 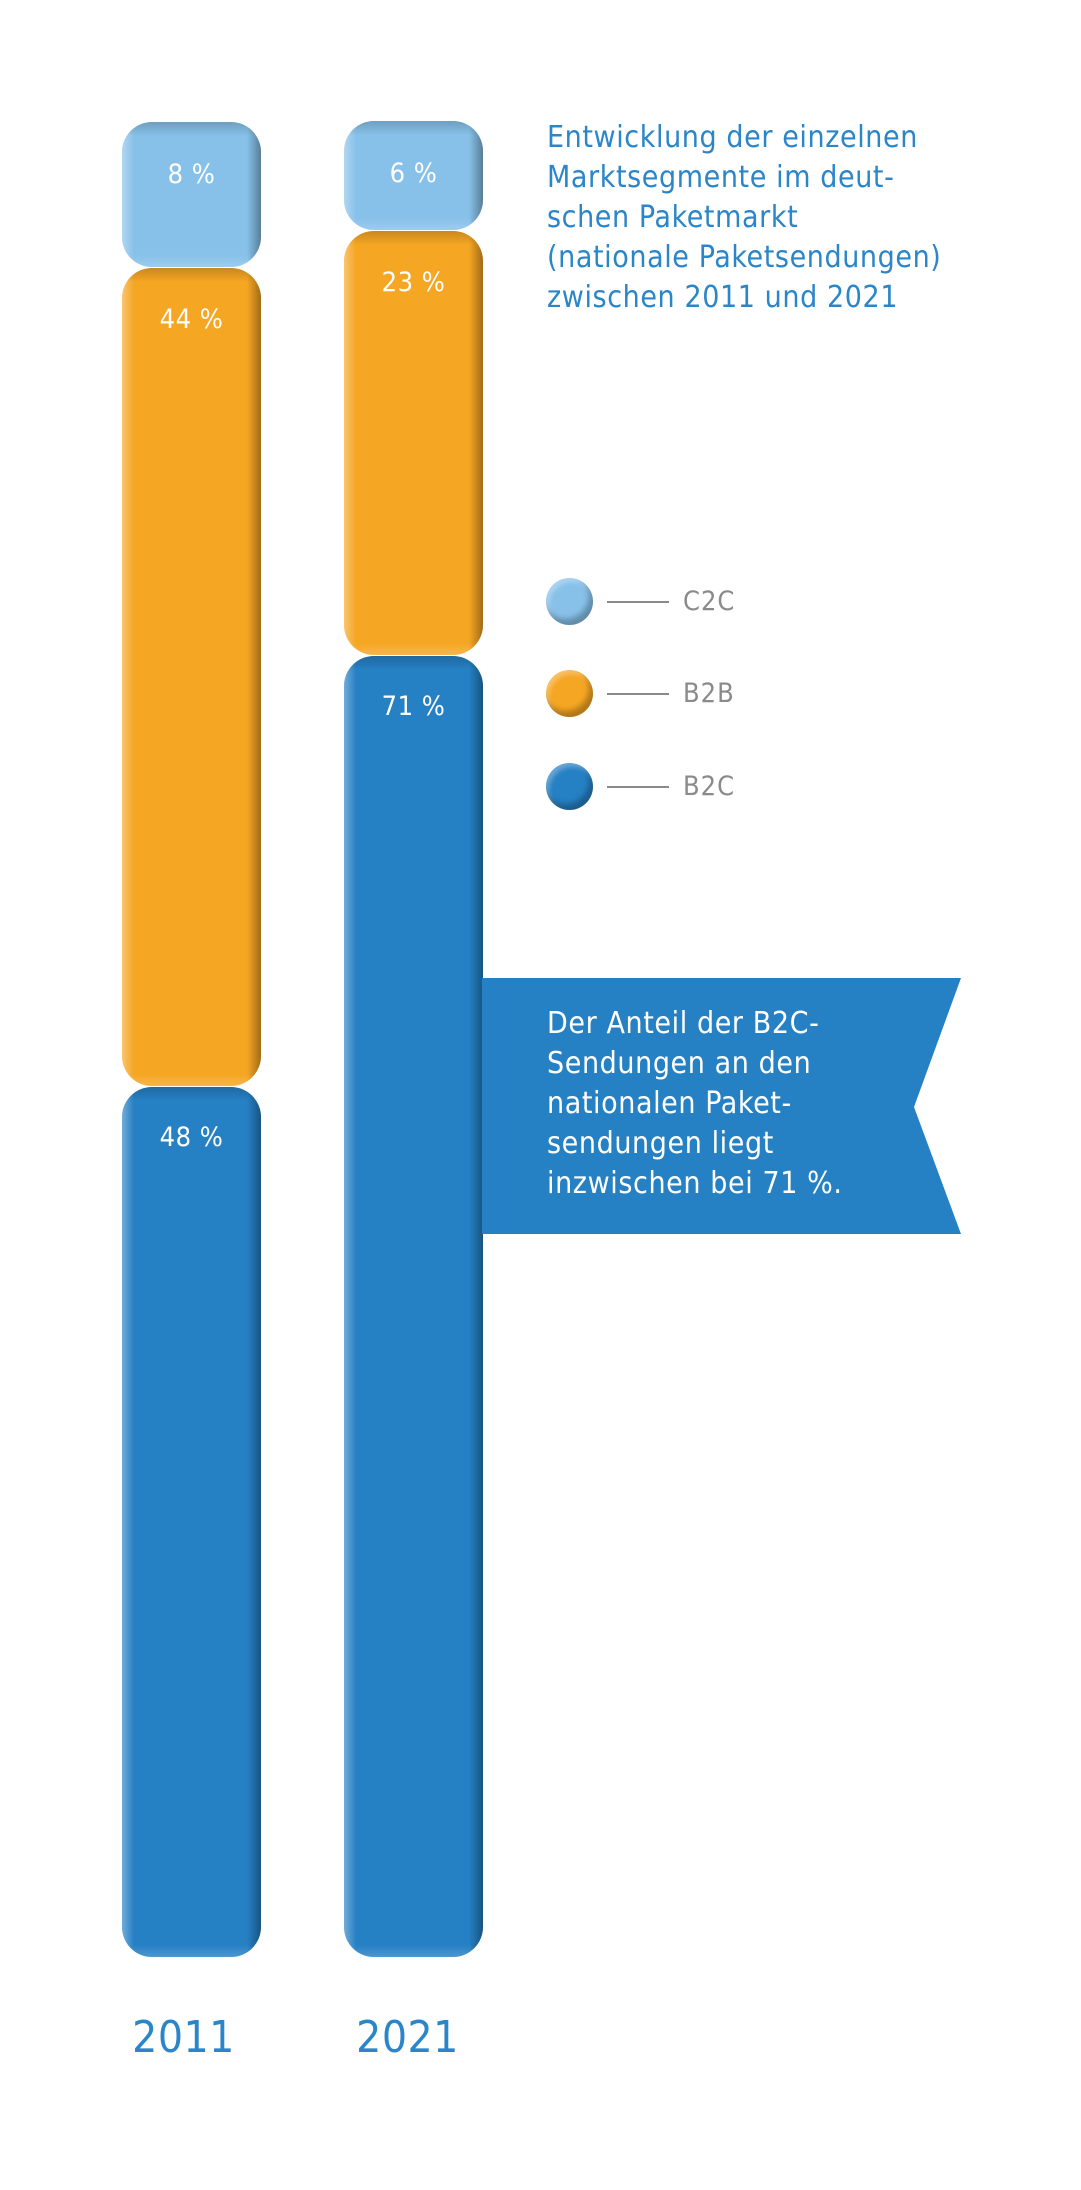 I want to click on bar-2011-b2b-value: 44 %, so click(x=191, y=319).